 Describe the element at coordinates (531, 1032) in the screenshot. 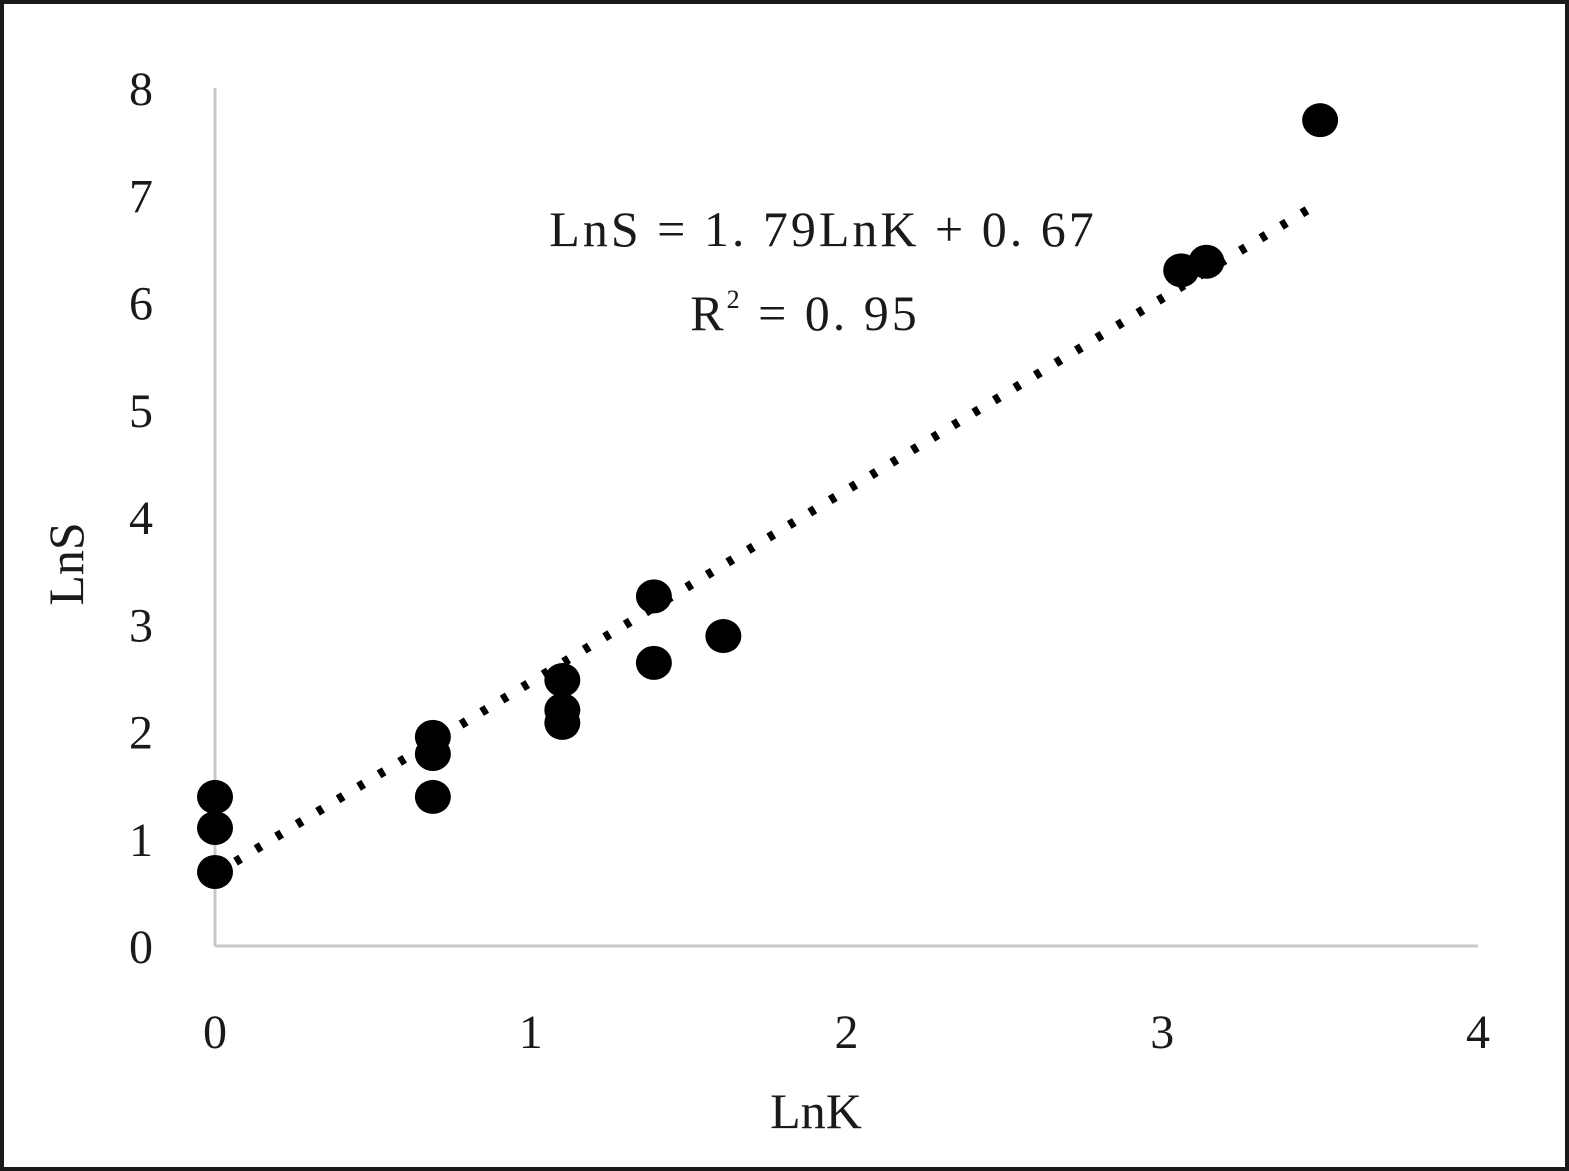

I see `x-tick-label: 1` at that location.